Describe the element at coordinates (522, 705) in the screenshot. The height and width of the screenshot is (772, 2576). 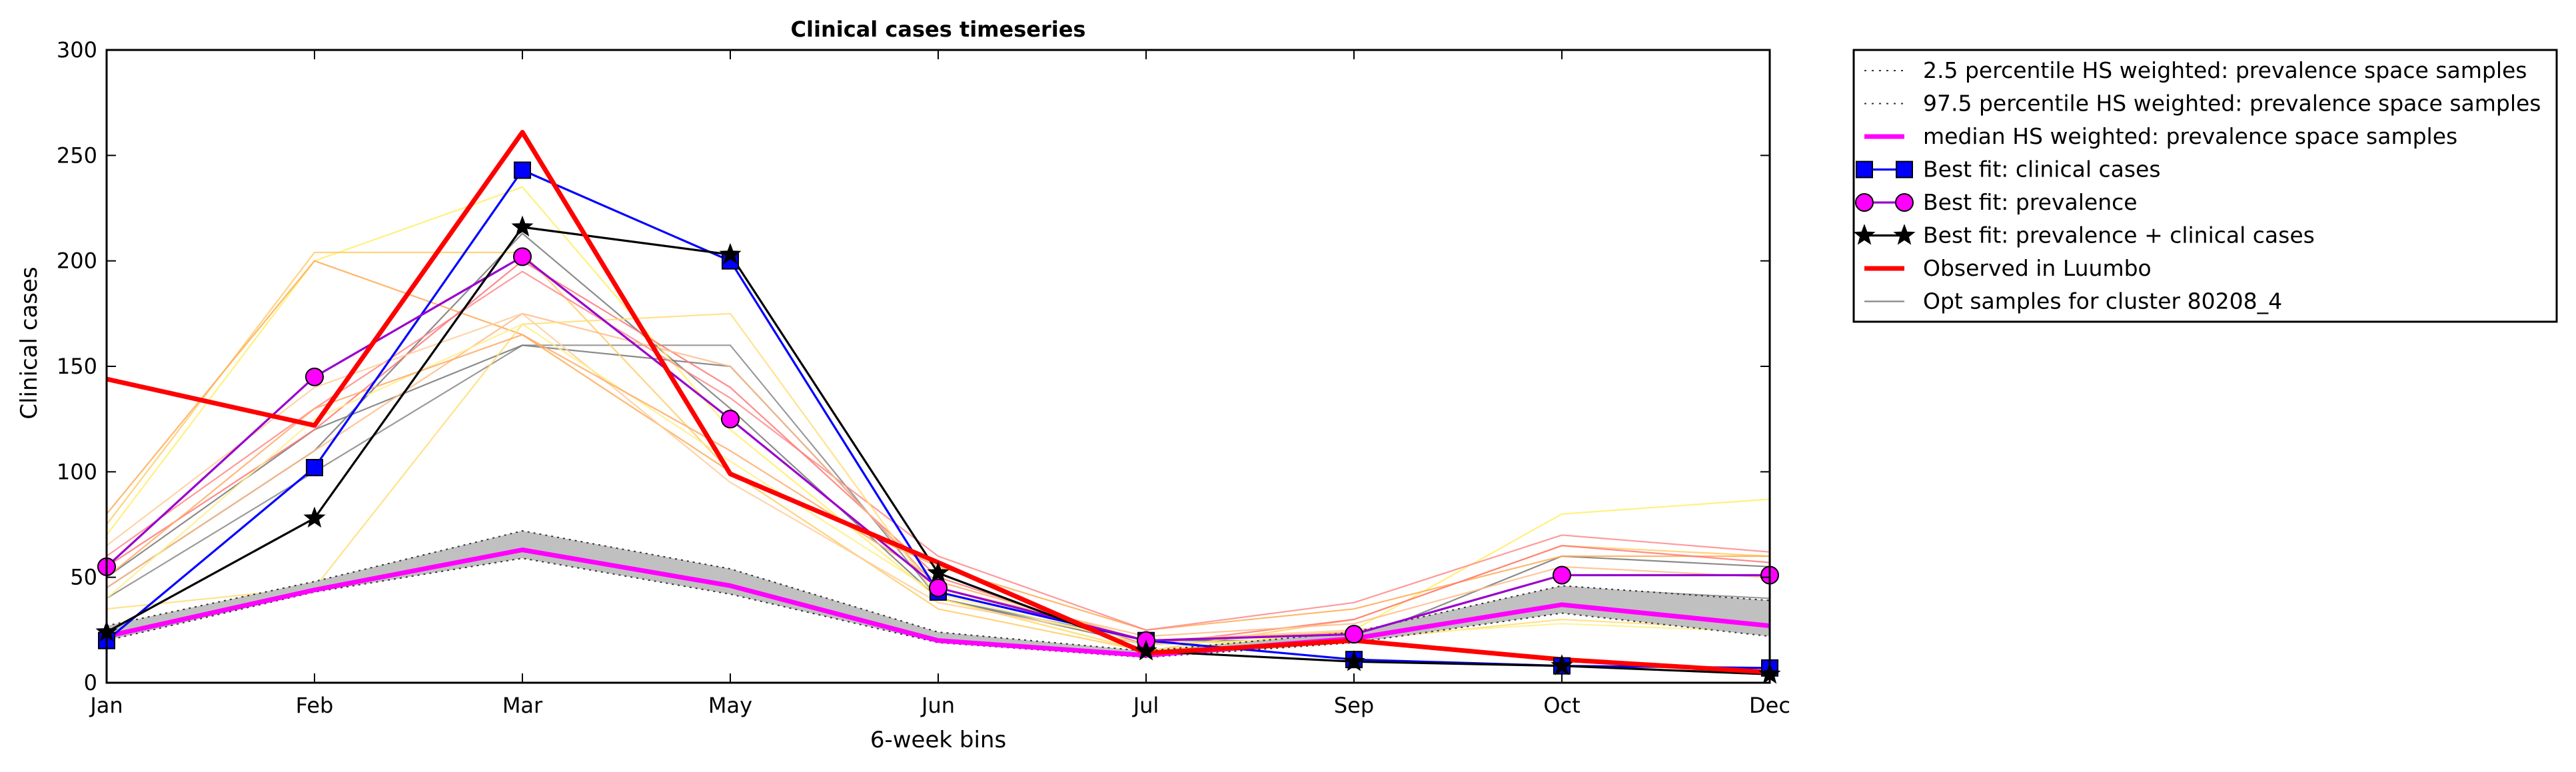
I see `x-tick-label: Mar` at that location.